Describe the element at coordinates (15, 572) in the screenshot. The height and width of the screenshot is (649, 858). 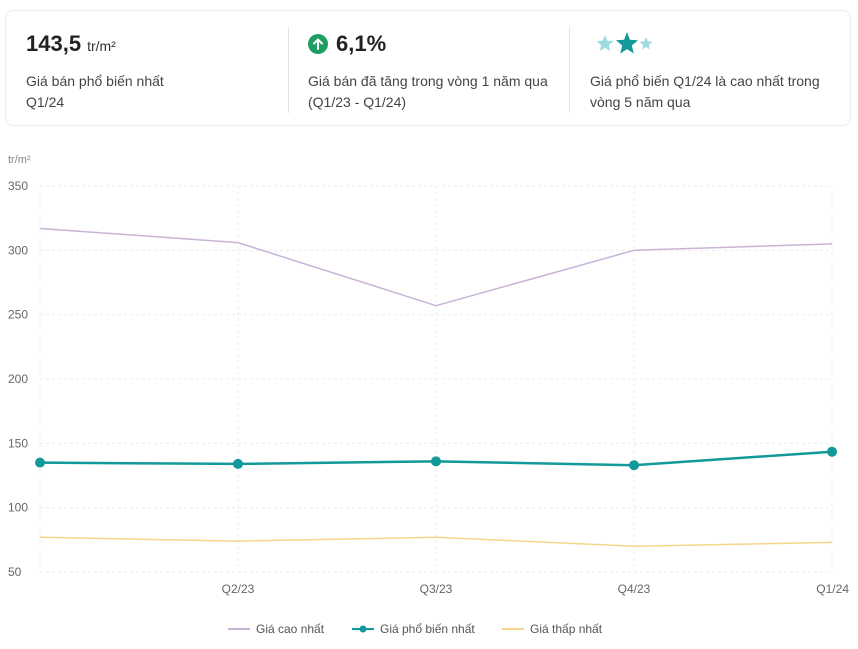
I see `y-tick-label: 50` at that location.